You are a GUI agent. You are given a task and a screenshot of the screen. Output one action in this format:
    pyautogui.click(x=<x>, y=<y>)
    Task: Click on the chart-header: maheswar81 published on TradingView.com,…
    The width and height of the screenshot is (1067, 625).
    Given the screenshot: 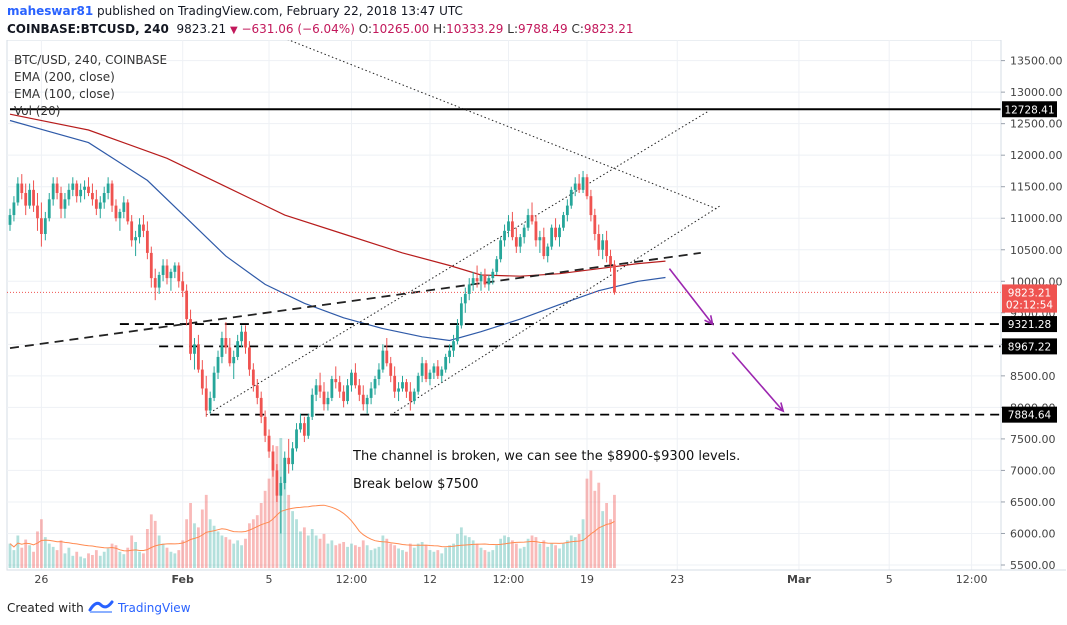 What is the action you would take?
    pyautogui.click(x=533, y=20)
    